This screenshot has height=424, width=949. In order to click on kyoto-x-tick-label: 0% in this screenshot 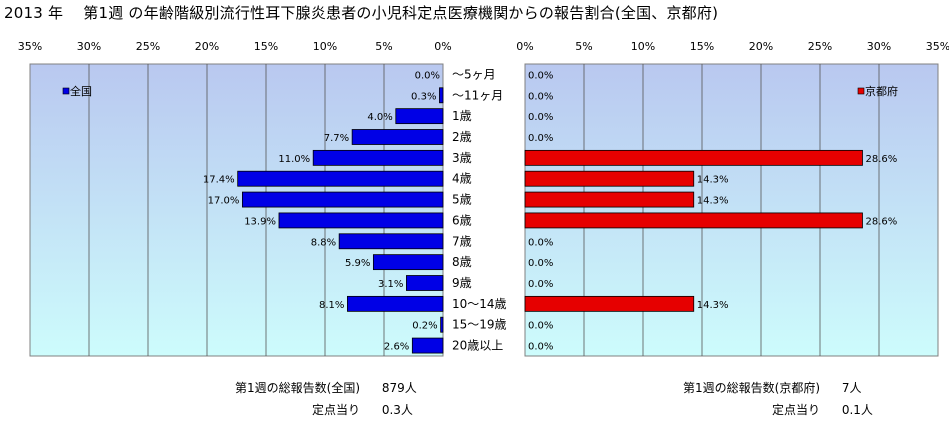, I will do `click(524, 46)`.